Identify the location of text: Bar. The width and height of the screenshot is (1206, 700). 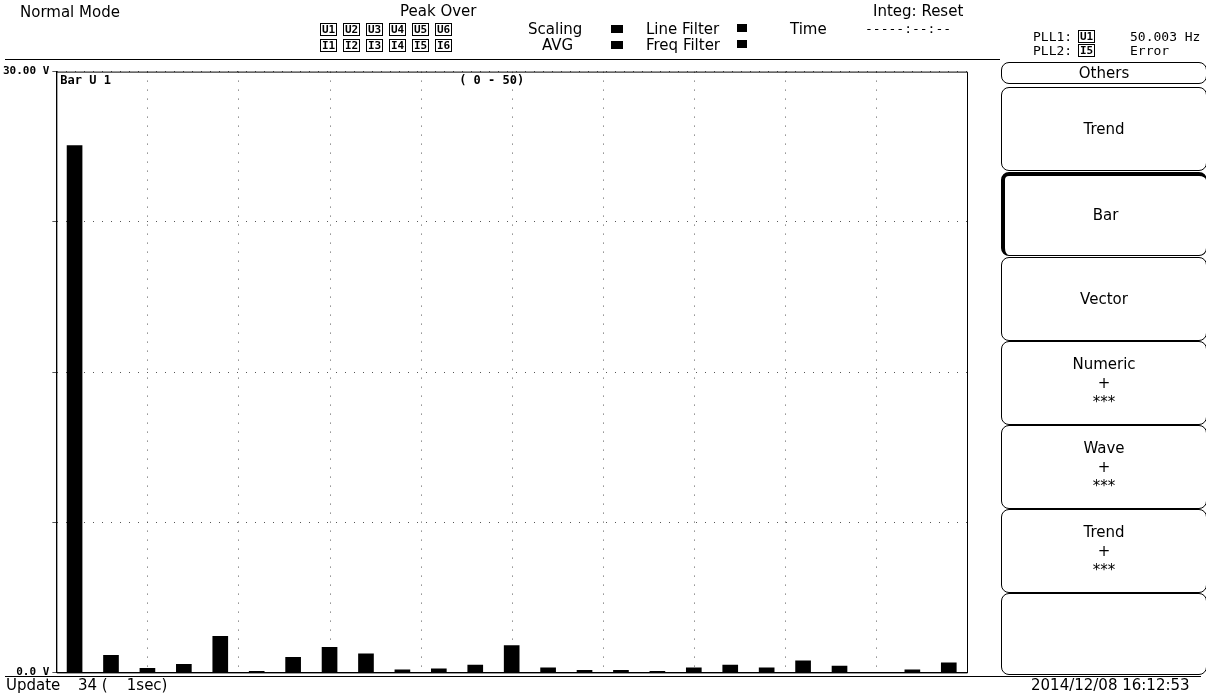
(1103, 214).